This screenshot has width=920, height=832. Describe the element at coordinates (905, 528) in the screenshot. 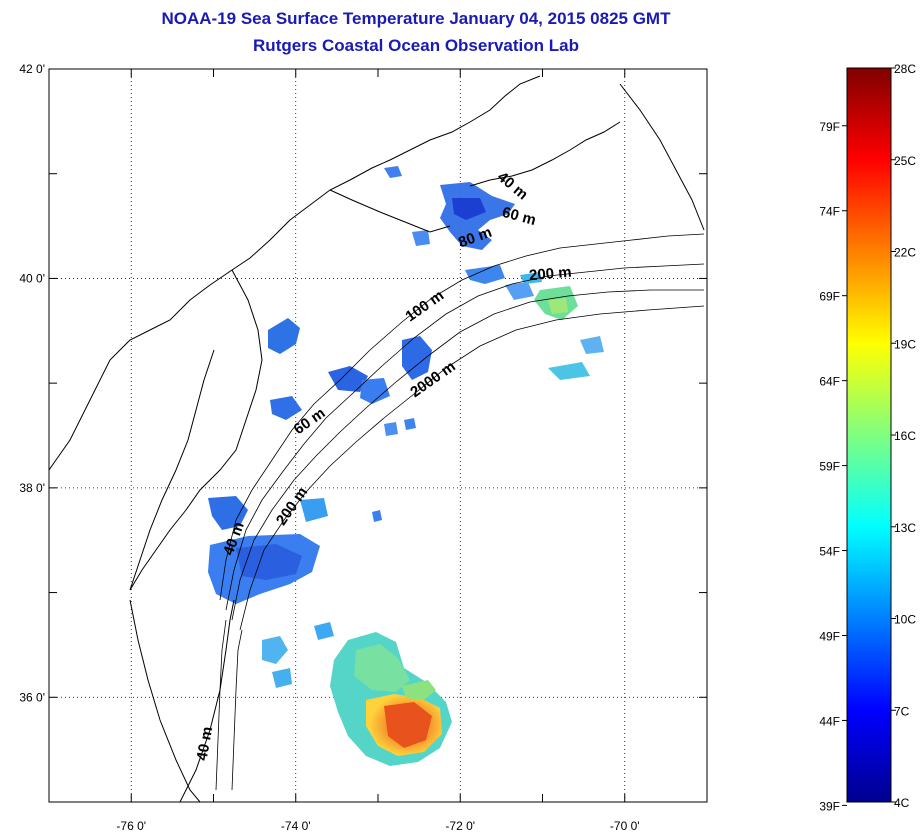

I see `colorbar-label-c: 13C` at that location.